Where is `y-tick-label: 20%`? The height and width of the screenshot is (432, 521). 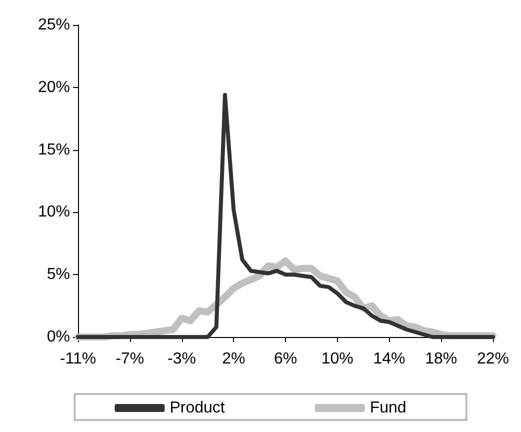
y-tick-label: 20% is located at coordinates (54, 87).